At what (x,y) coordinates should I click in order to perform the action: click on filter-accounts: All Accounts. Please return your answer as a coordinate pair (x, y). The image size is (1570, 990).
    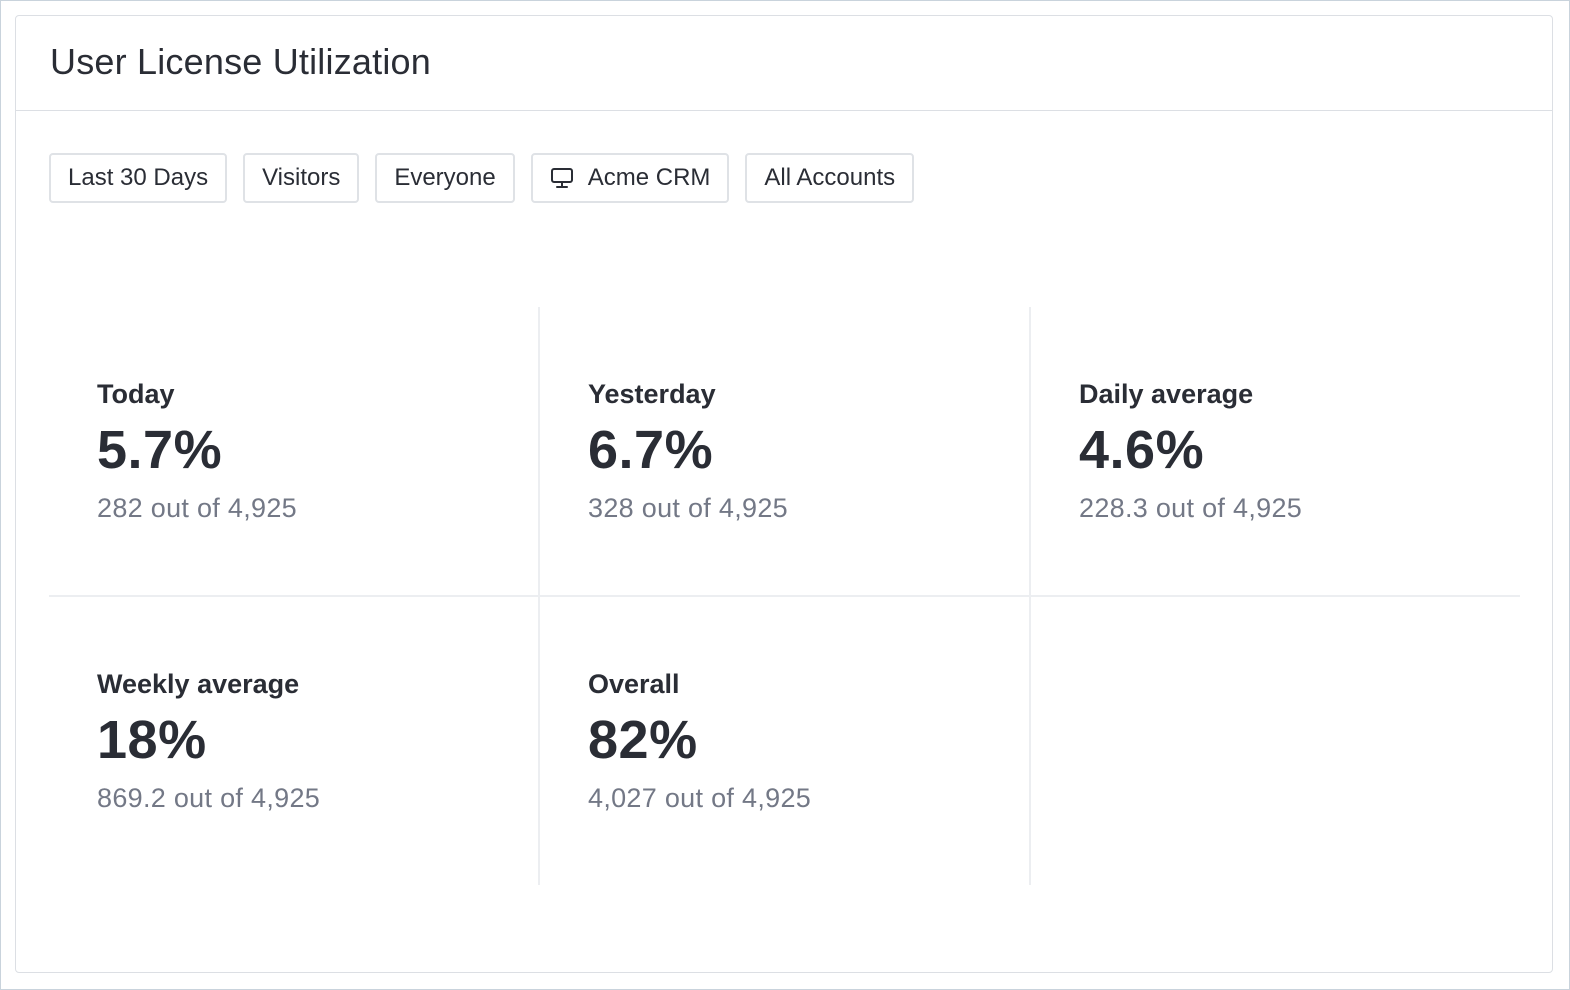
    Looking at the image, I should click on (830, 178).